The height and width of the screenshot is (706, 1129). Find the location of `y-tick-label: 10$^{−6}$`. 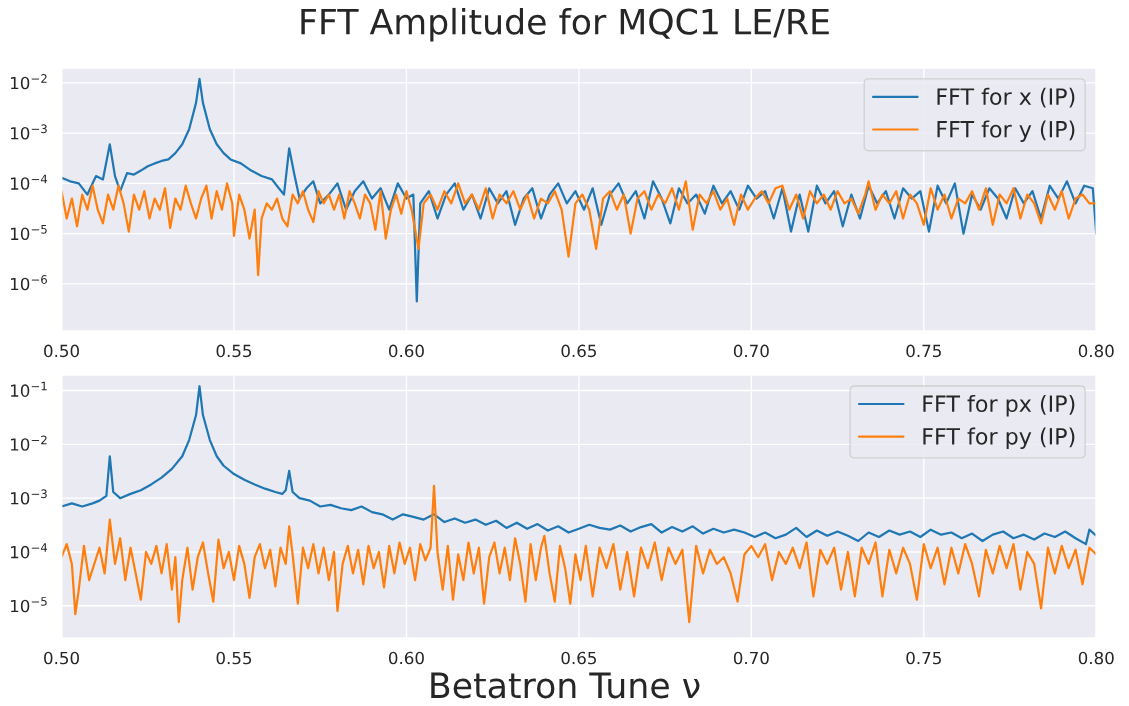

y-tick-label: 10$^{−6}$ is located at coordinates (29, 283).